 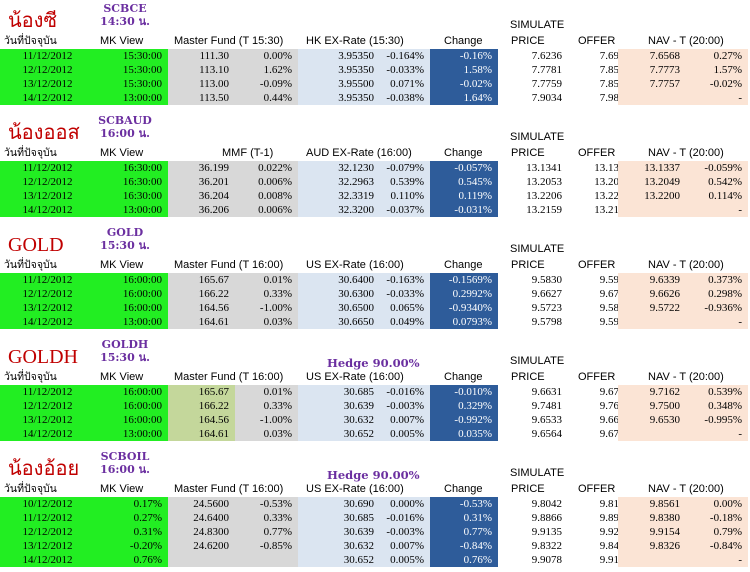 I want to click on nav-value: 13.2049, so click(x=652, y=182).